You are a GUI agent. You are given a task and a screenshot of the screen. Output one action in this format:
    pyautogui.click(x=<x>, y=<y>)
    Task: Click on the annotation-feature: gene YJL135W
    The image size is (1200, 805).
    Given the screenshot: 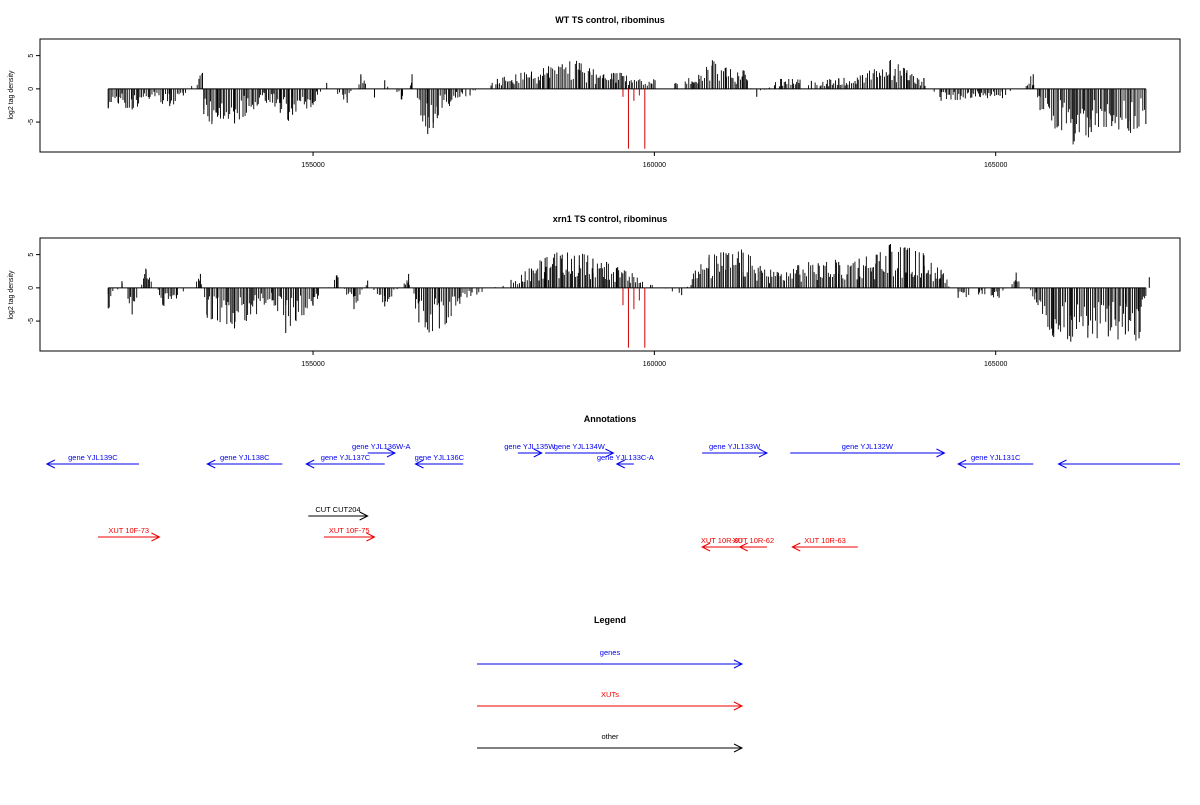 What is the action you would take?
    pyautogui.click(x=530, y=450)
    